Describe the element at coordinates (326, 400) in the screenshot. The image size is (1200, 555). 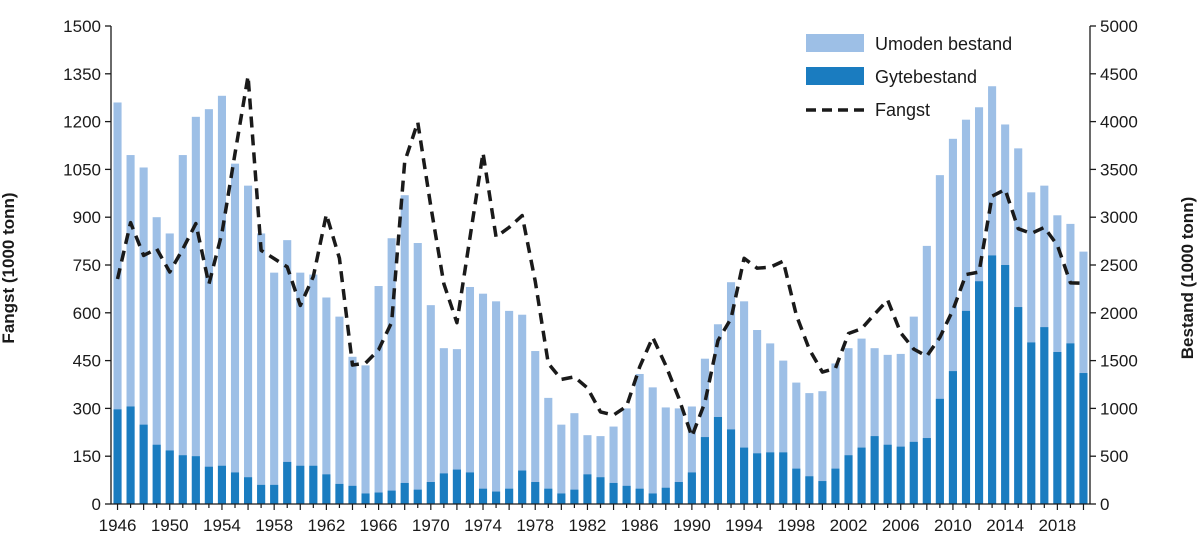
I see `bar-umoden-1962` at that location.